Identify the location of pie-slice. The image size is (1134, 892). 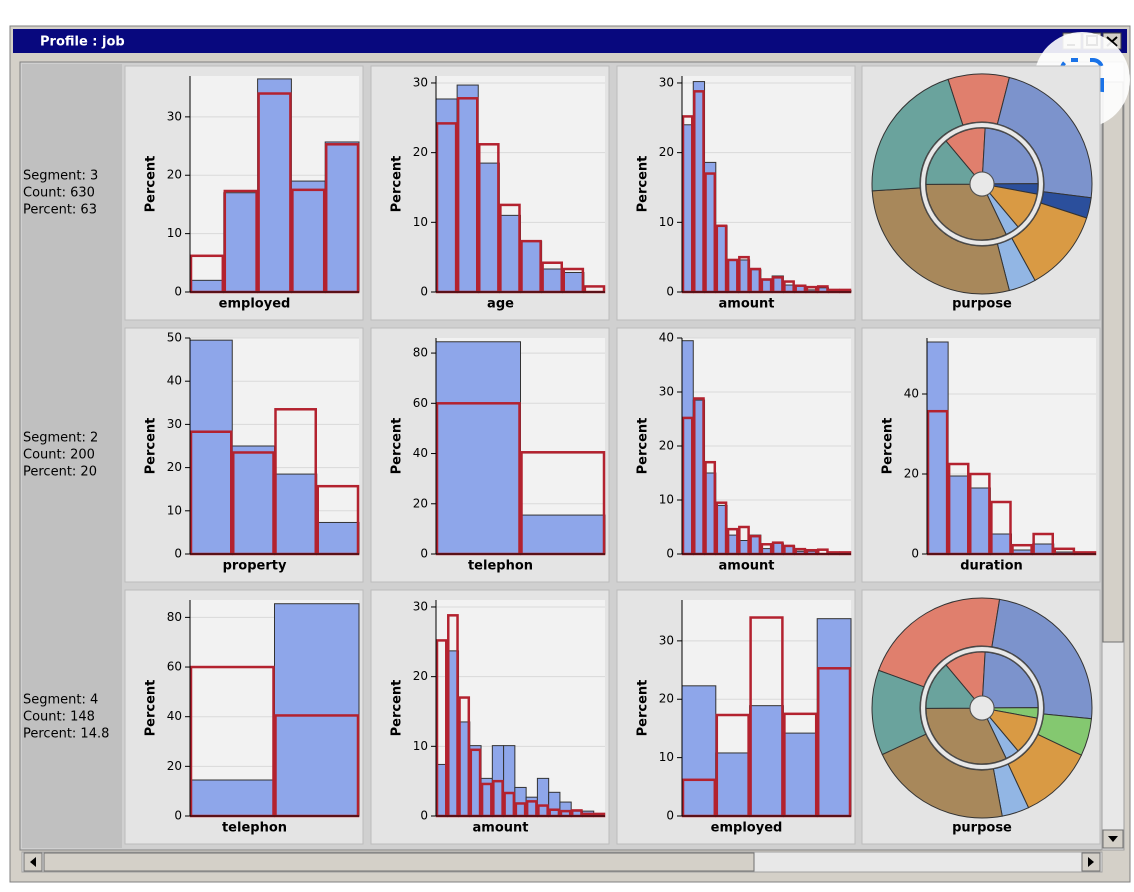
(917, 135).